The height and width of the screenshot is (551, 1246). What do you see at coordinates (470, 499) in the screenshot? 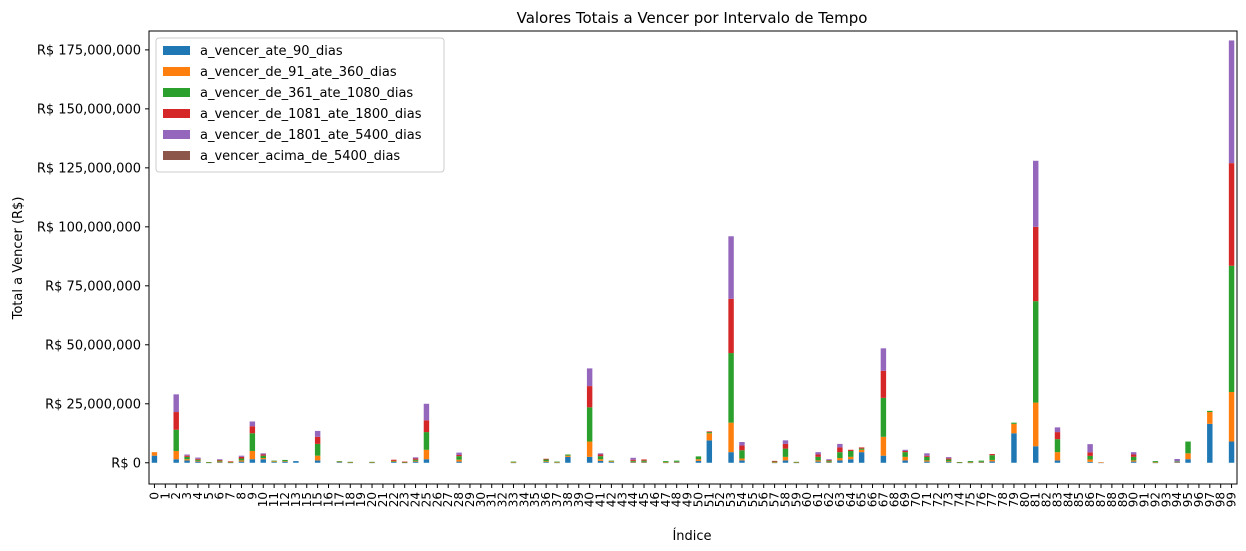
I see `x-tick-label: 29` at bounding box center [470, 499].